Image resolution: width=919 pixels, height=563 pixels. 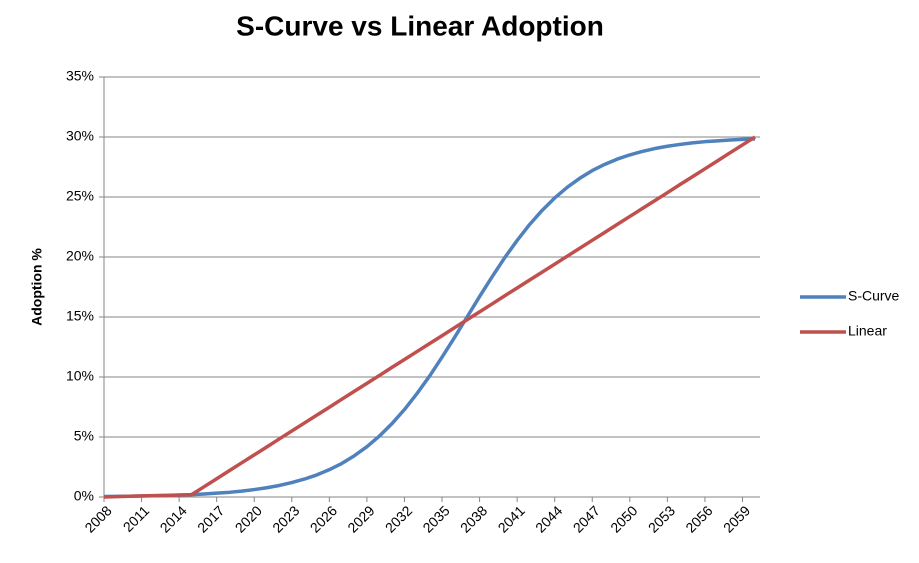 I want to click on x-tick-label: 2029, so click(x=360, y=518).